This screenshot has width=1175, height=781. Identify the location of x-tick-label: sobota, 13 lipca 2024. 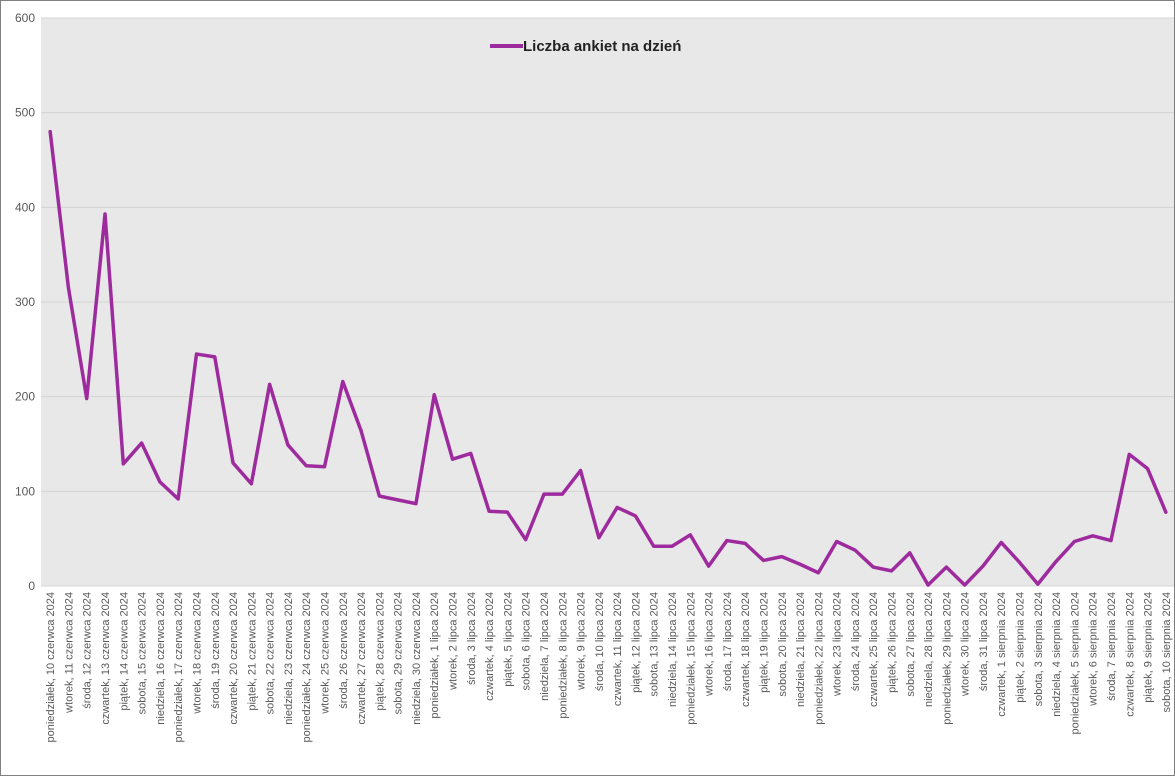
(655, 644).